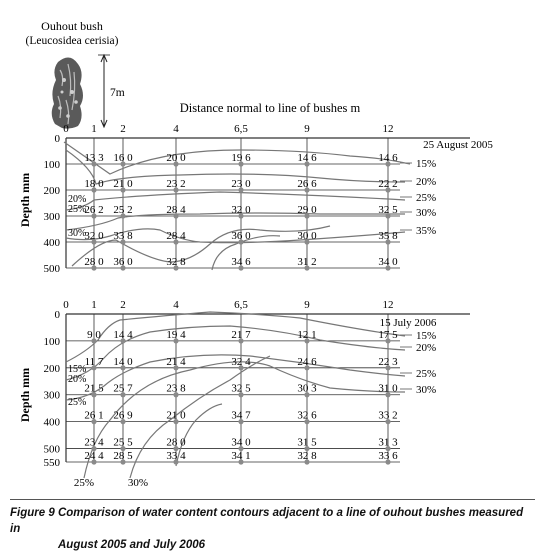  Describe the element at coordinates (58, 139) in the screenshot. I see `y-tick-label-2005: 0` at that location.